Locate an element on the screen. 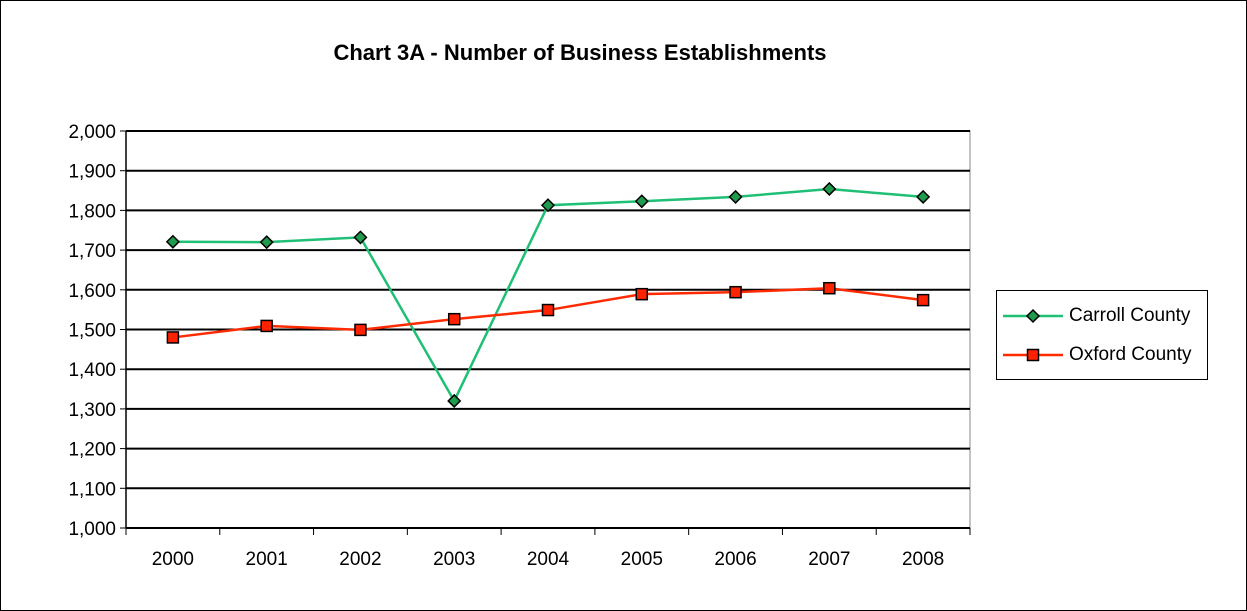 This screenshot has width=1247, height=611. legend: Carroll County Oxford County is located at coordinates (1102, 335).